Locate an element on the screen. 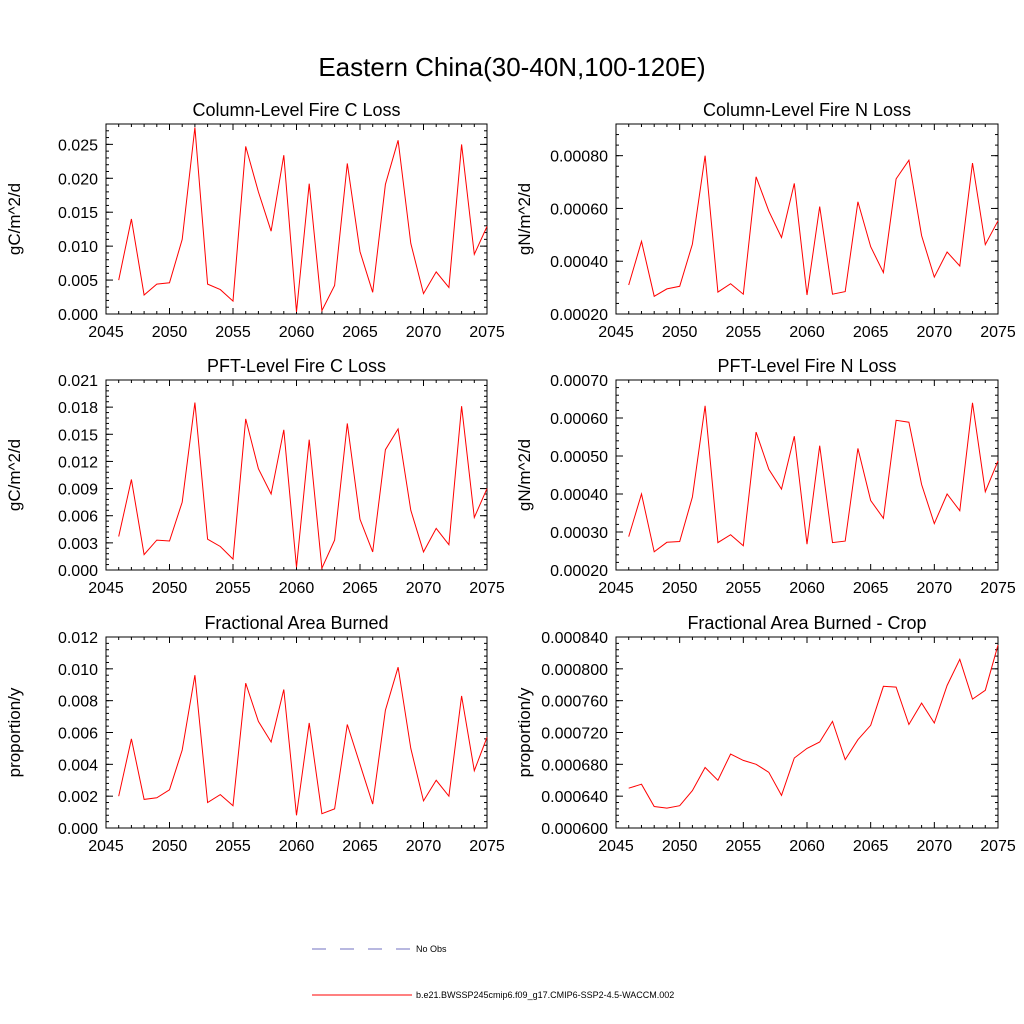 The width and height of the screenshot is (1024, 1024). y-tick-label: 0.00050 is located at coordinates (579, 457).